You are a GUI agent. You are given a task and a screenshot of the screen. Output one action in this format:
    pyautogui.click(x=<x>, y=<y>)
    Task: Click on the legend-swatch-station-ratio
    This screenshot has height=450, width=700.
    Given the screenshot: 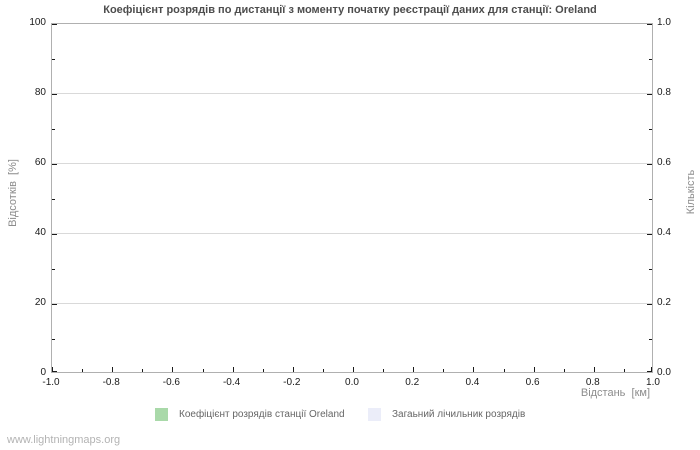 What is the action you would take?
    pyautogui.click(x=161, y=414)
    